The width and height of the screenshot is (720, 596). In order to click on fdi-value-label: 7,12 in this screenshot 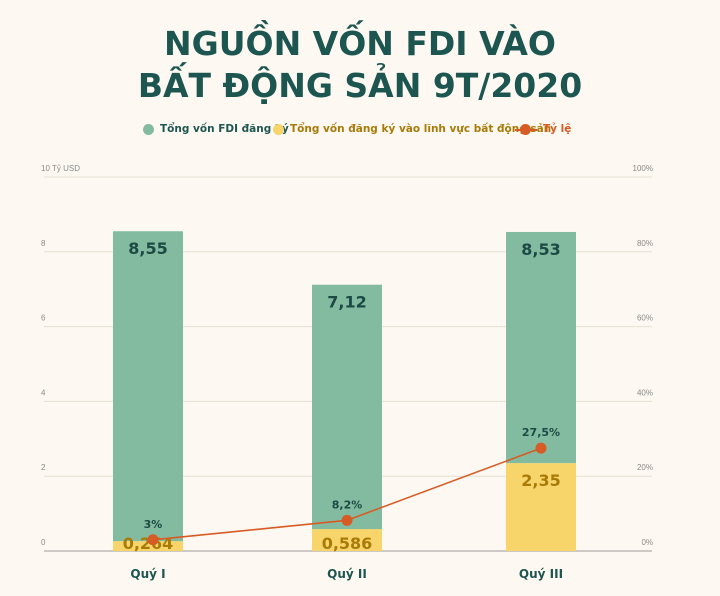, I will do `click(346, 302)`.